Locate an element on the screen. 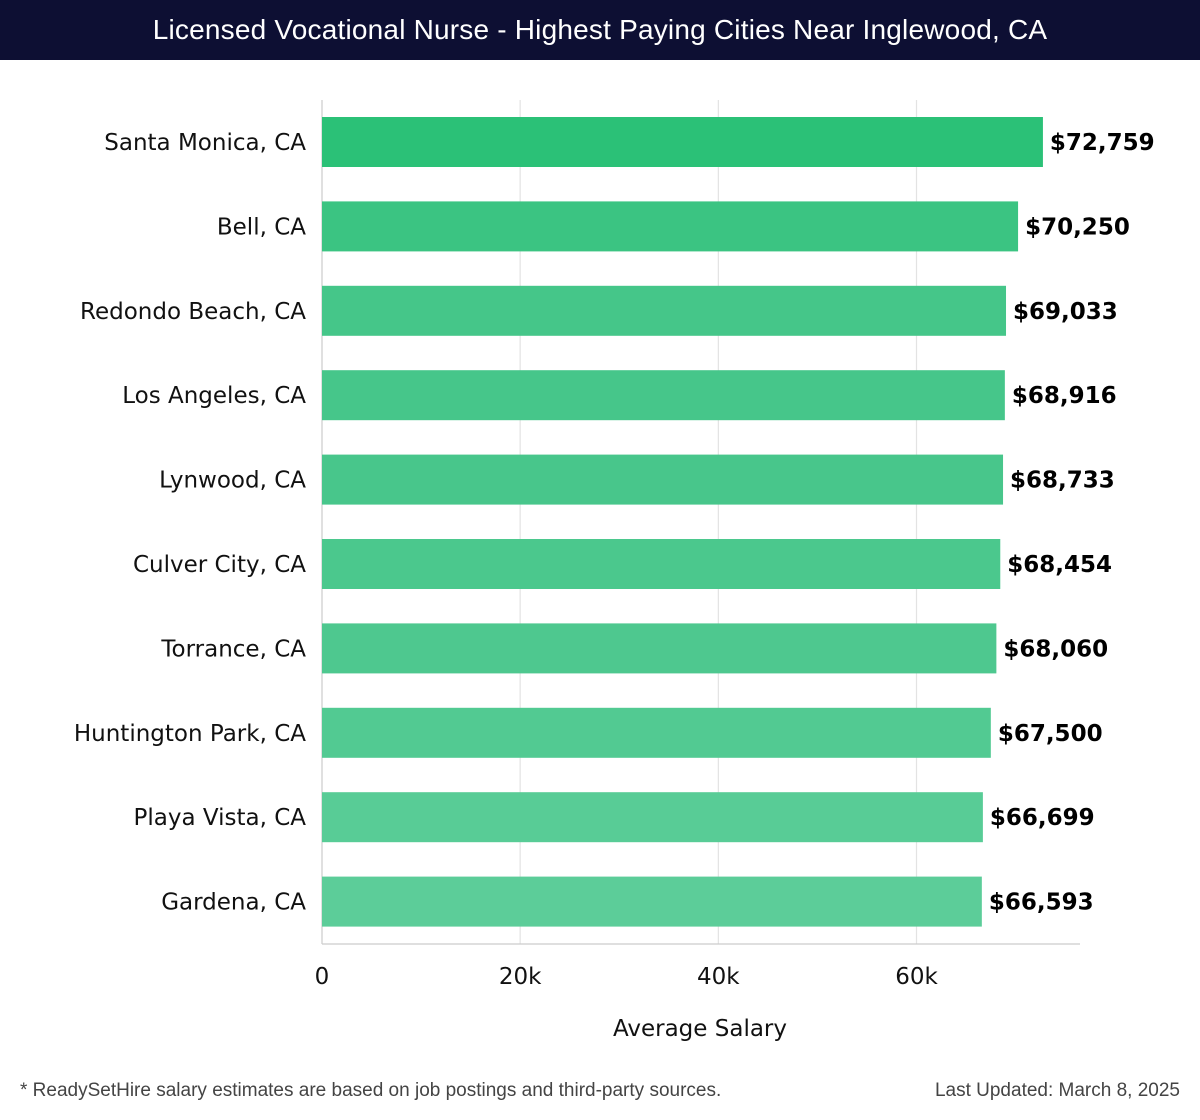 The image size is (1200, 1120). category-label: Culver City, CA is located at coordinates (219, 565).